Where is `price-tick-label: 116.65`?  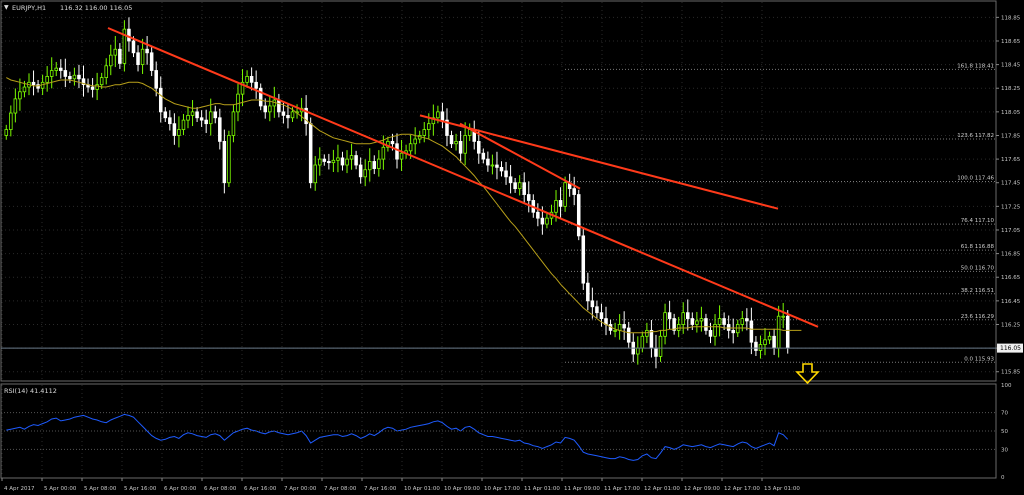 price-tick-label: 116.65 is located at coordinates (1011, 278).